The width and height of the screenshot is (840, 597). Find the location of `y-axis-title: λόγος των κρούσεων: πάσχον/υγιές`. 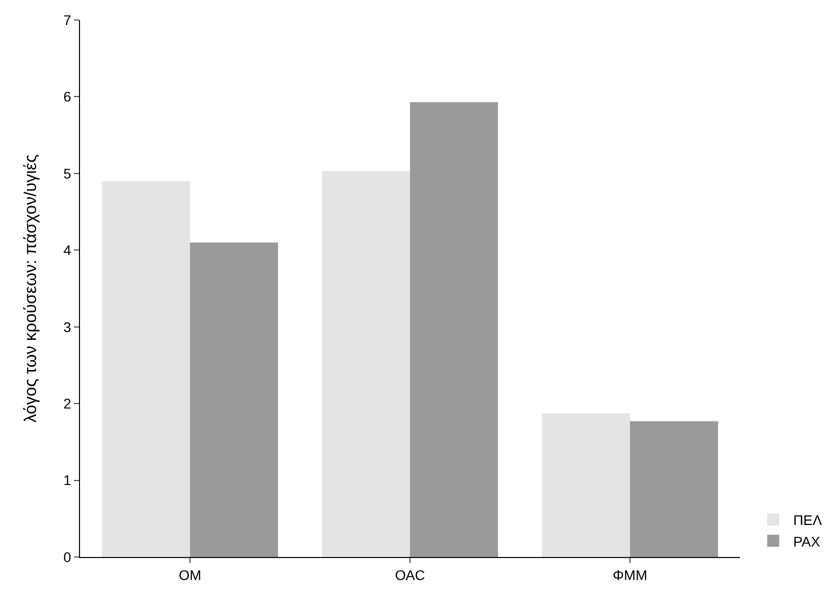

y-axis-title: λόγος των κρούσεων: πάσχον/υγιές is located at coordinates (30, 288).